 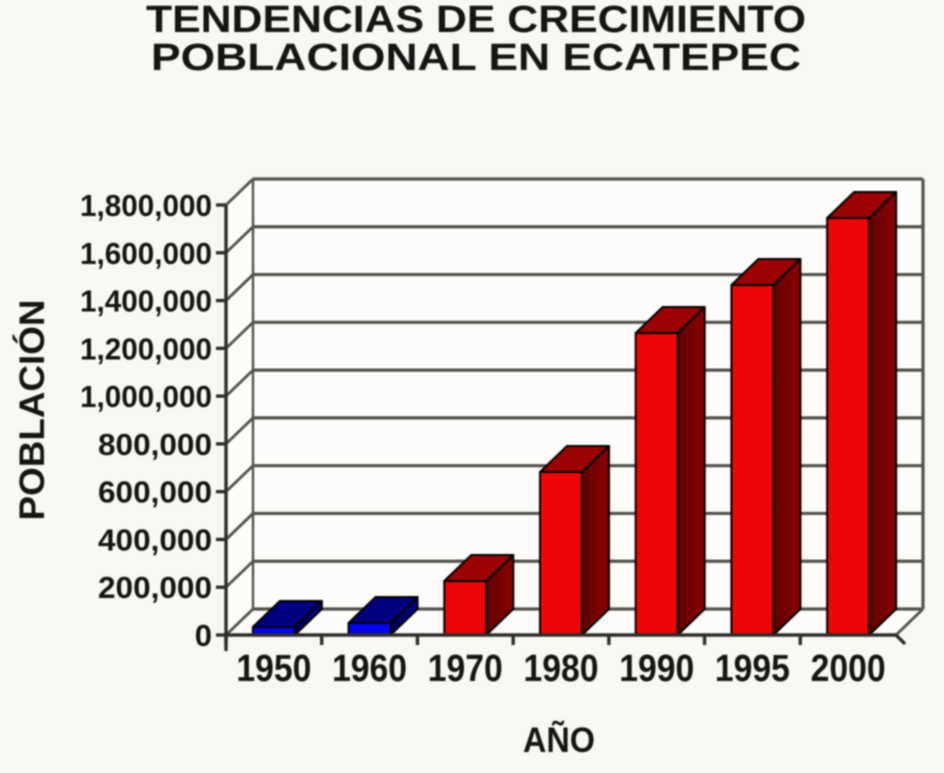 I want to click on svg-text: POBLACIÓN, so click(x=32, y=410).